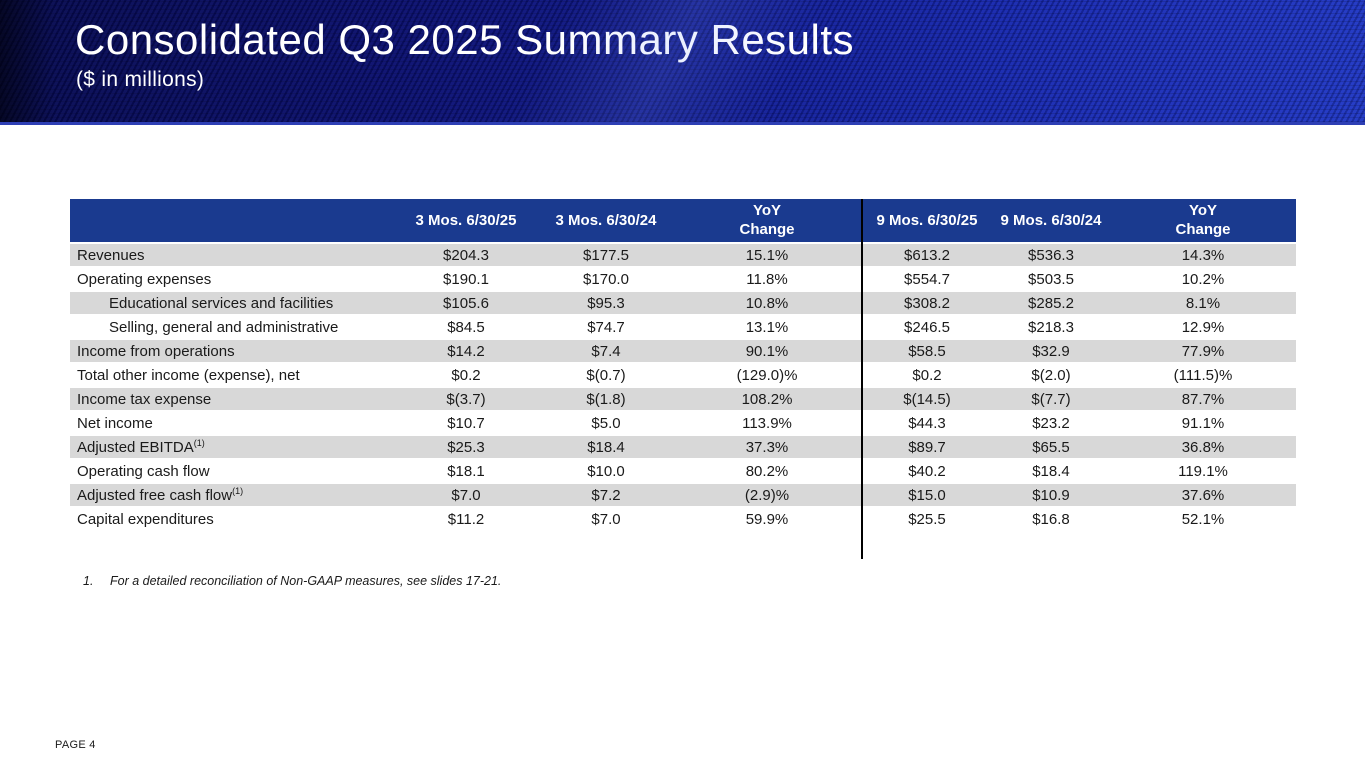 This screenshot has width=1365, height=768. What do you see at coordinates (466, 328) in the screenshot?
I see `cell-value: $84.5` at bounding box center [466, 328].